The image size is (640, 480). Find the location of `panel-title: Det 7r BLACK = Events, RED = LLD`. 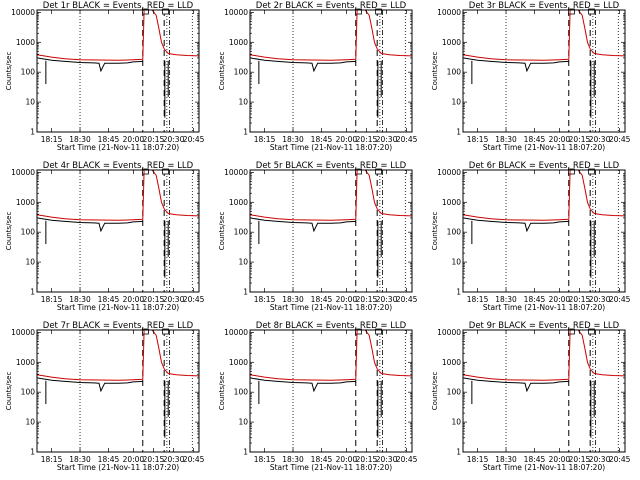

panel-title: Det 7r BLACK = Events, RED = LLD is located at coordinates (118, 326).